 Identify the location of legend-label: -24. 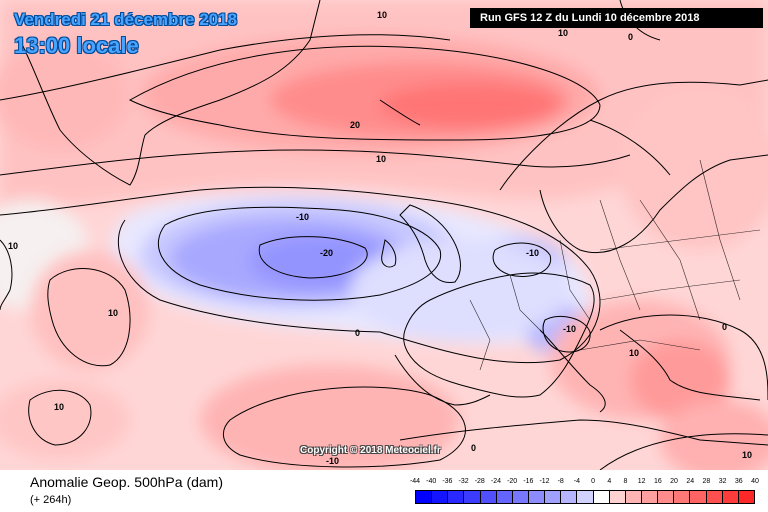
(495, 481).